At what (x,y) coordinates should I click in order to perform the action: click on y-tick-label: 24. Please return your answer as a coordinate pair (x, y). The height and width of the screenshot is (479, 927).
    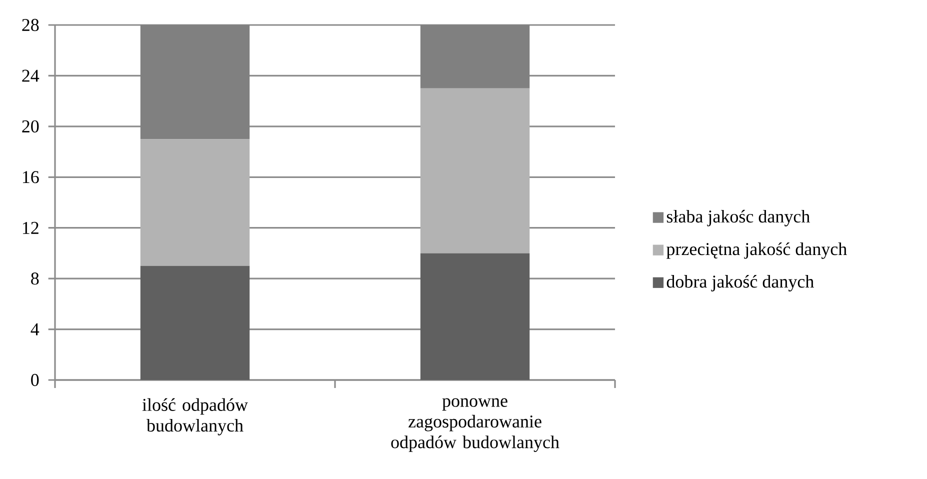
    Looking at the image, I should click on (31, 76).